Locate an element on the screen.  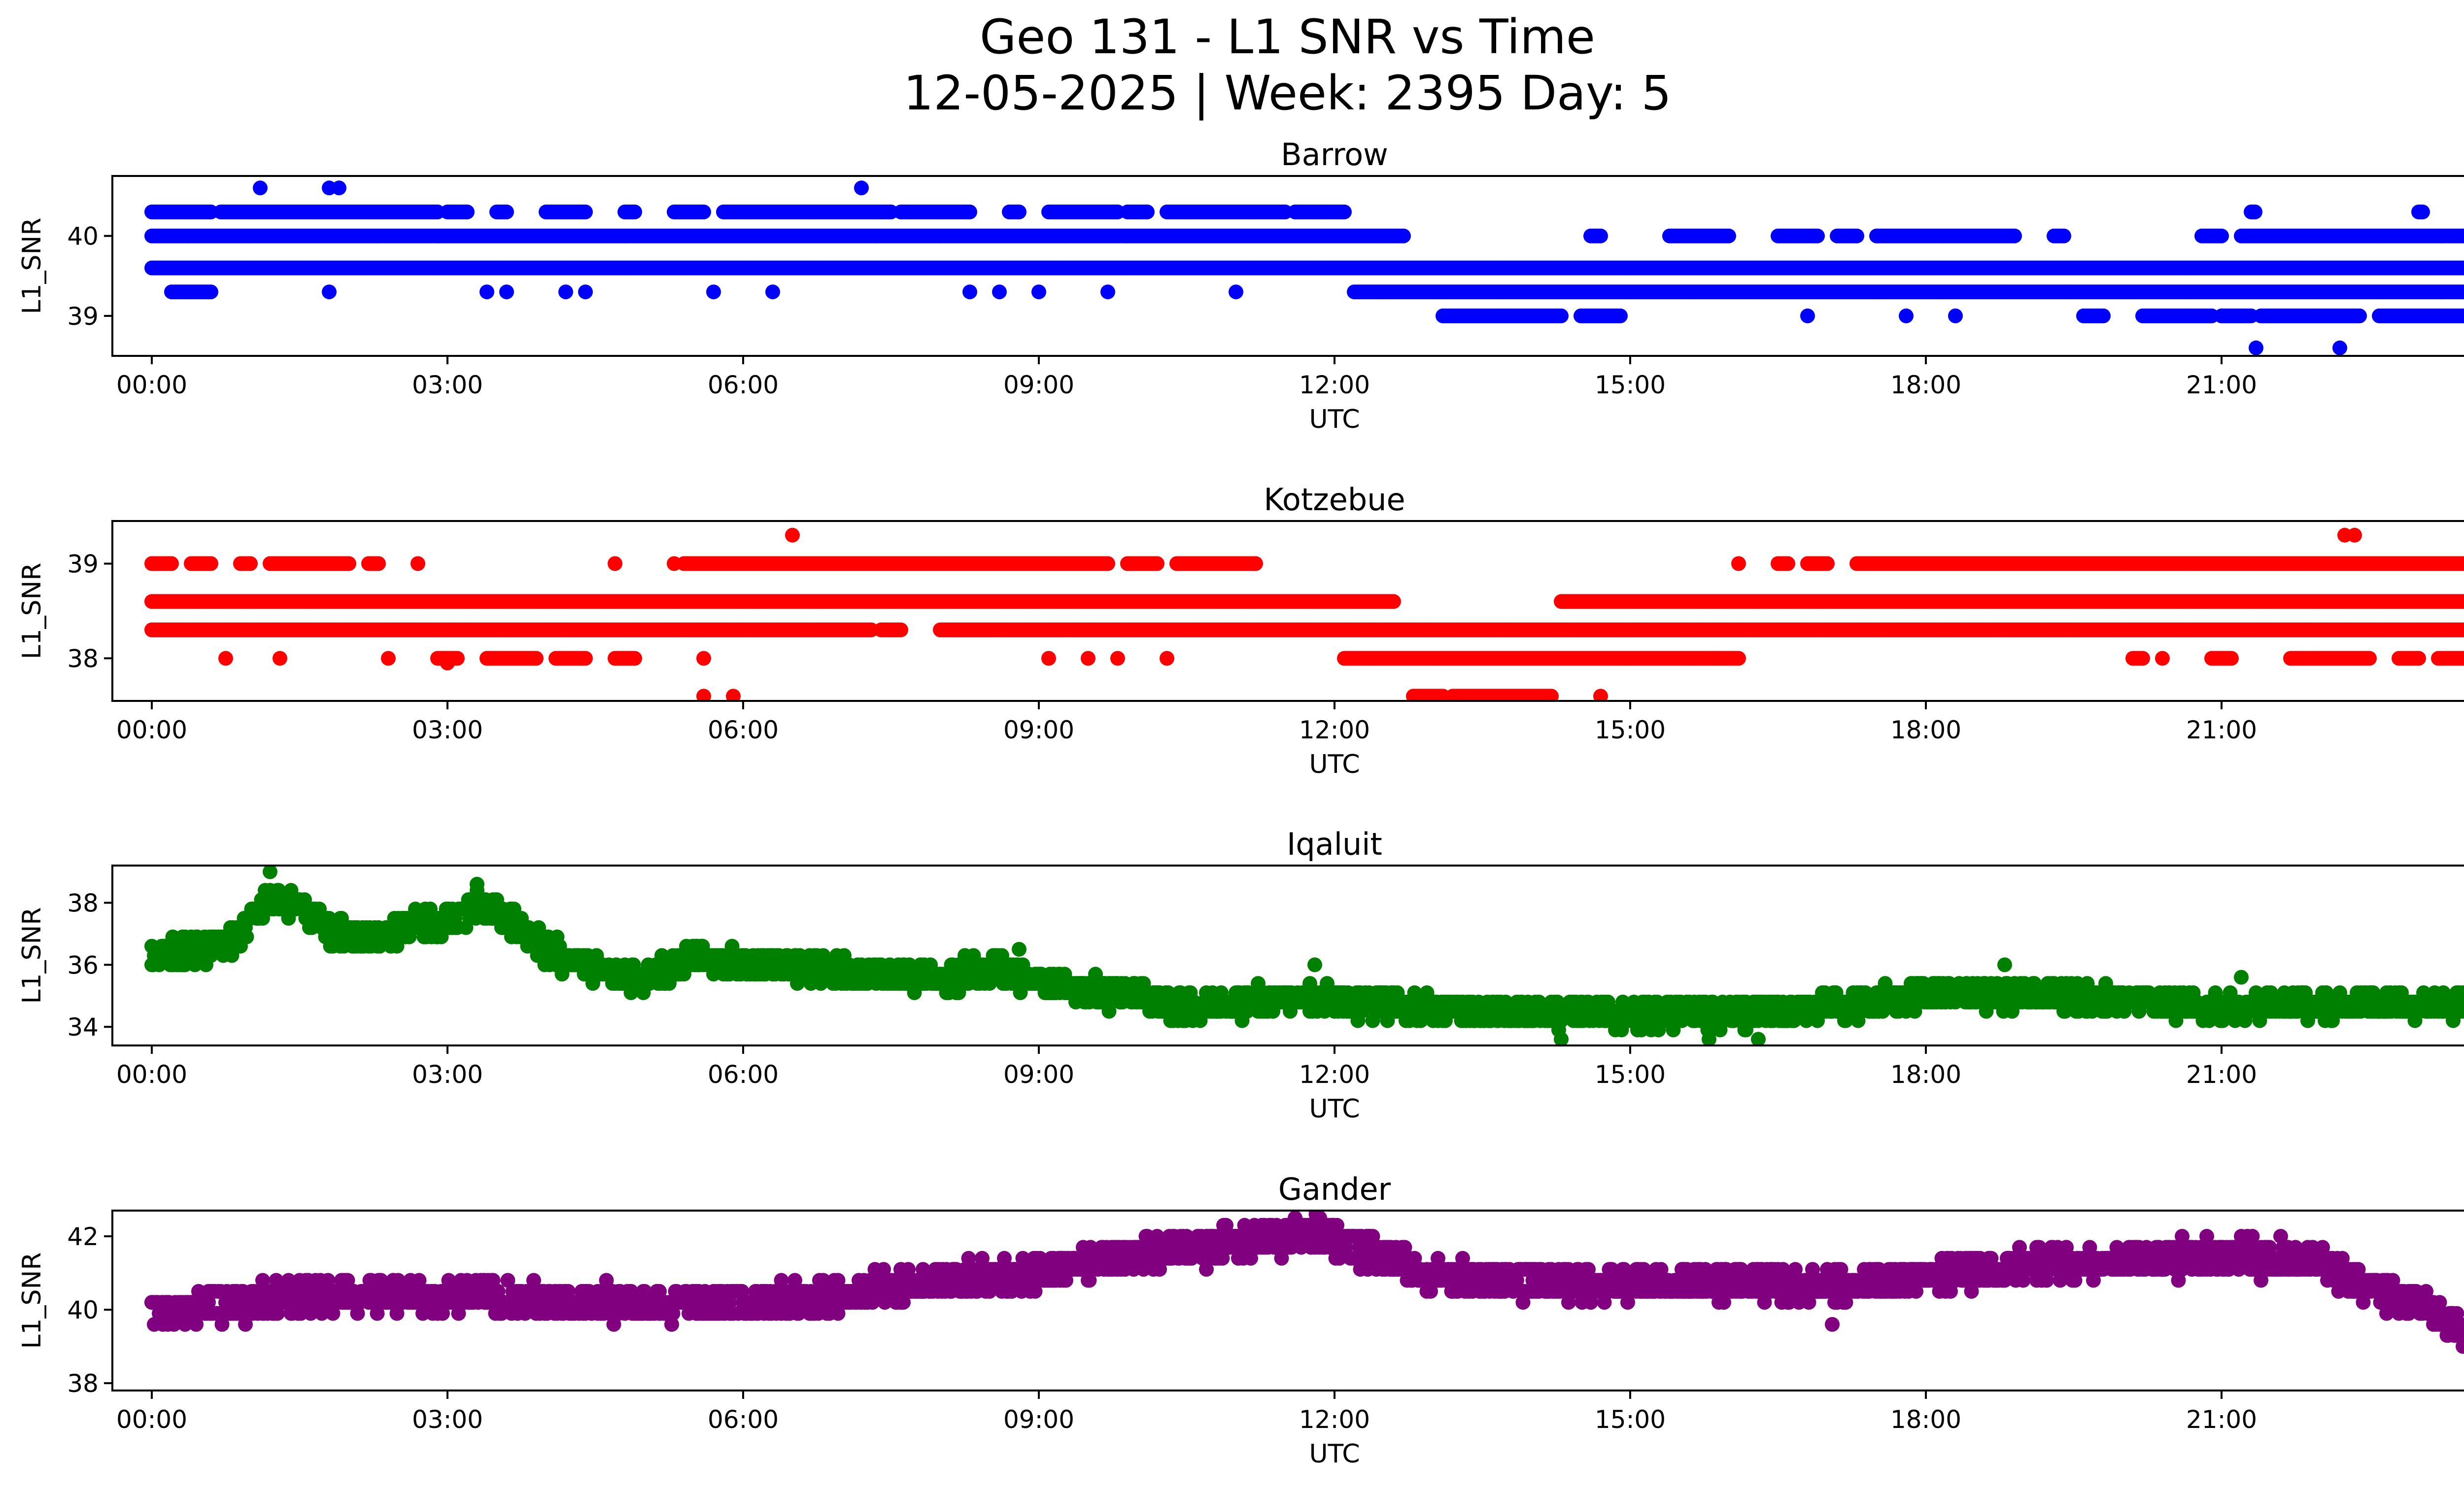
x-tick-label: 00:00 is located at coordinates (151, 385).